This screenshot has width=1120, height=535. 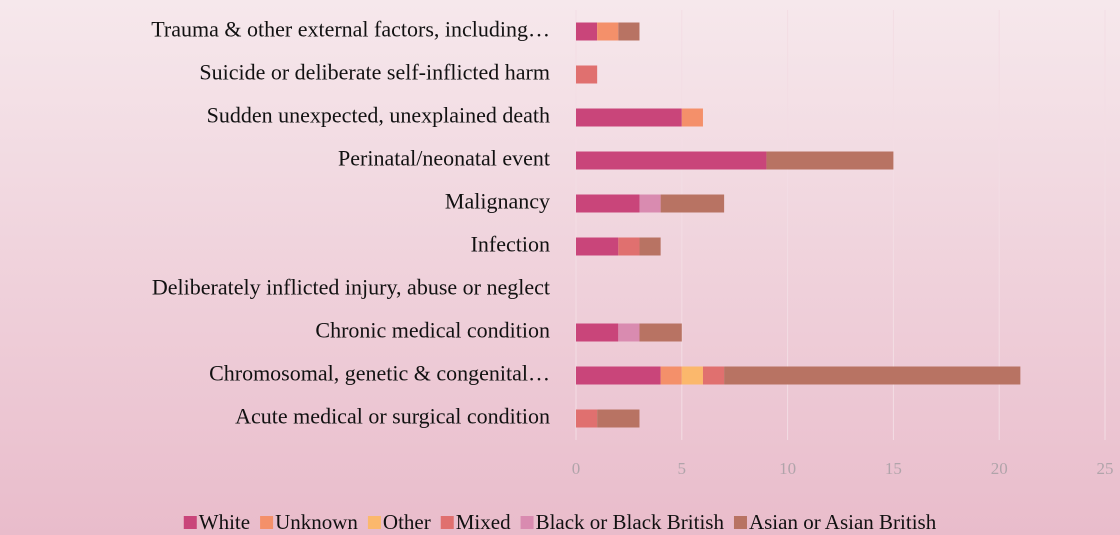 I want to click on x-tick-label: 0, so click(x=576, y=468).